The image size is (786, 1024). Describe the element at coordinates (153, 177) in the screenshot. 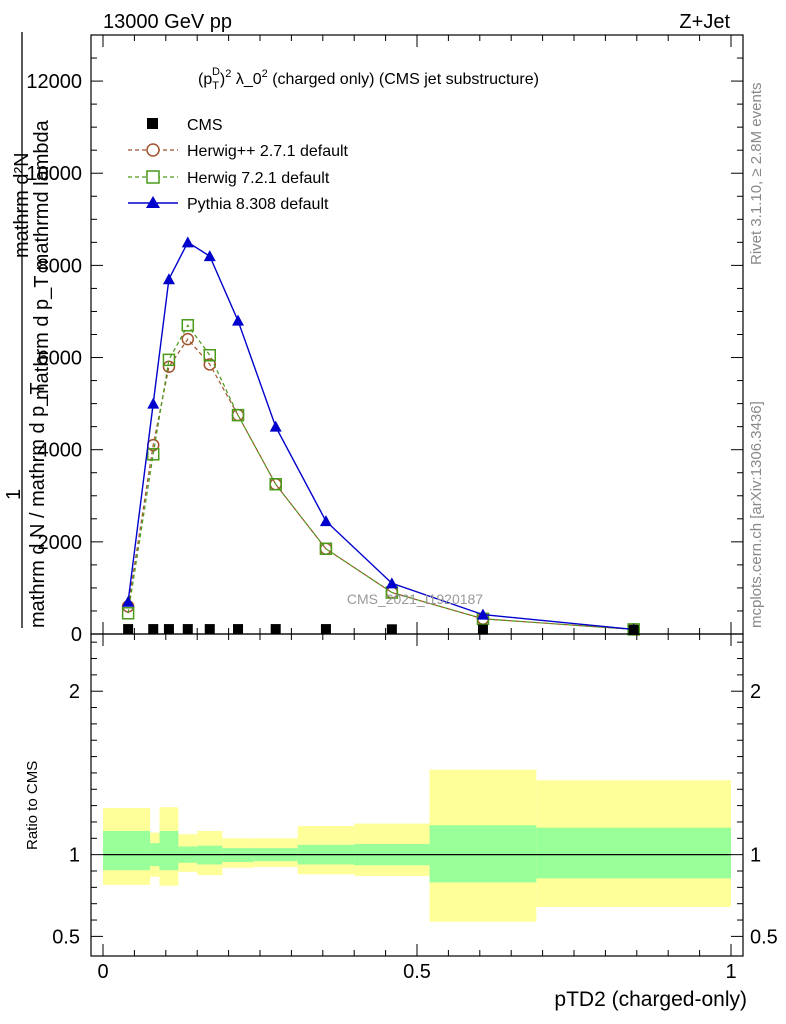

I see `legend-marker-herwig7` at that location.